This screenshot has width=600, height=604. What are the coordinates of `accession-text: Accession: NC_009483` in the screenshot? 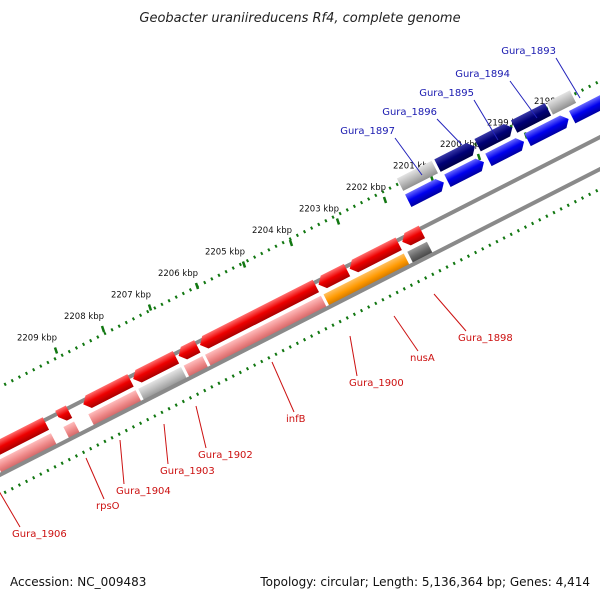 It's located at (78, 582).